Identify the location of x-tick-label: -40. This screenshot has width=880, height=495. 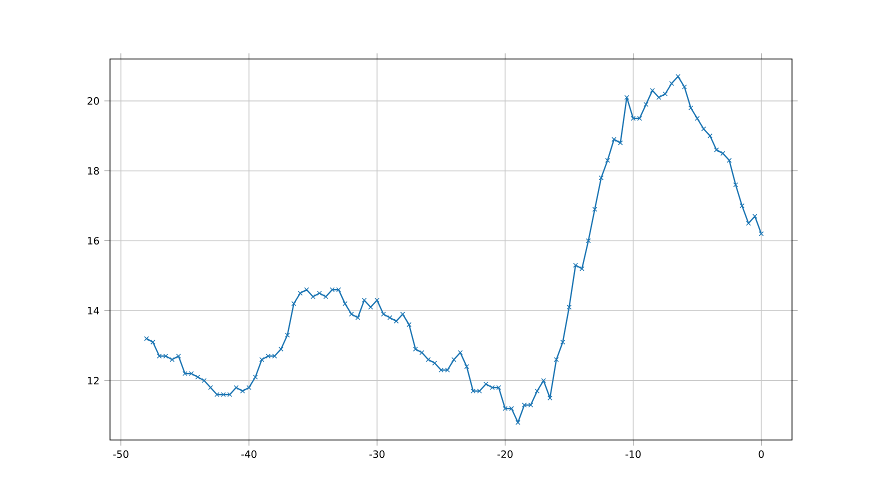
(248, 454).